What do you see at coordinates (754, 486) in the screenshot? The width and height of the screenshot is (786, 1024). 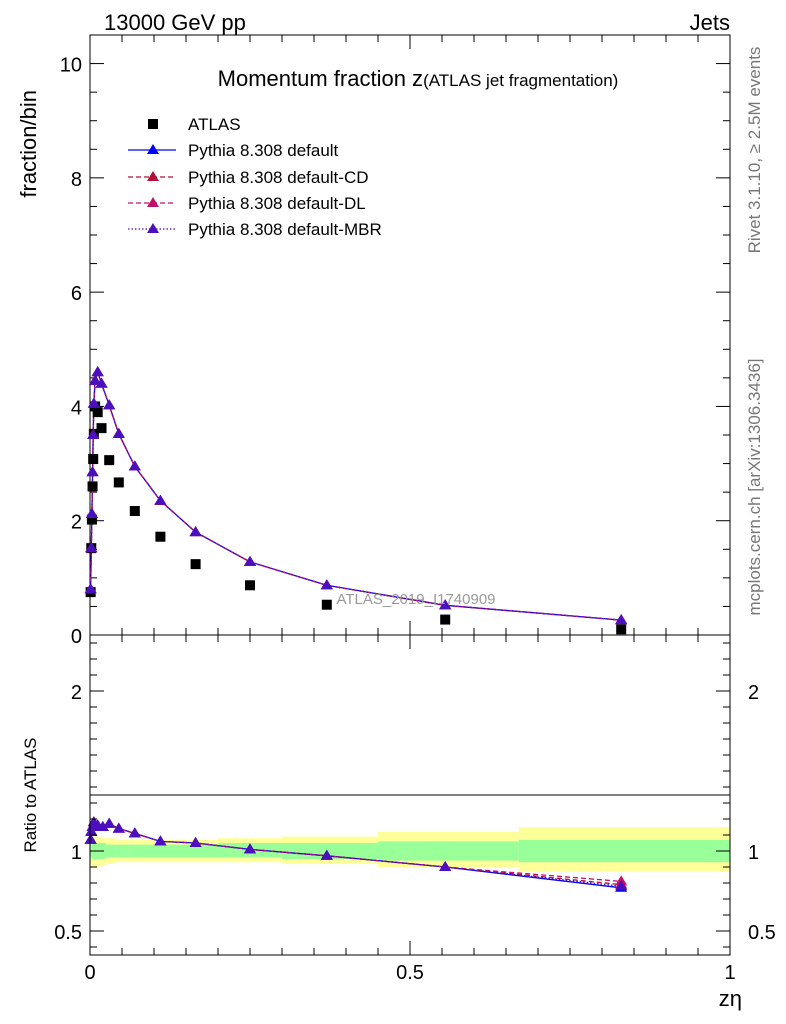 I see `mcplots-label: mcplots.cern.ch [arXiv:1306.3436]` at bounding box center [754, 486].